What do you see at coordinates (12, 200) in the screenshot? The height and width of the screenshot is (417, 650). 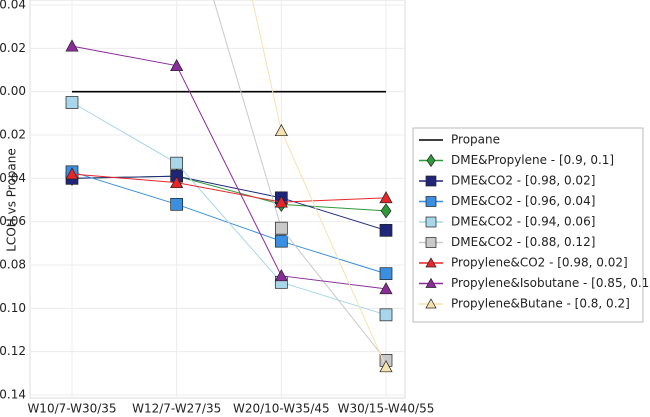 I see `y-axis-label: LCOH vs Propane` at bounding box center [12, 200].